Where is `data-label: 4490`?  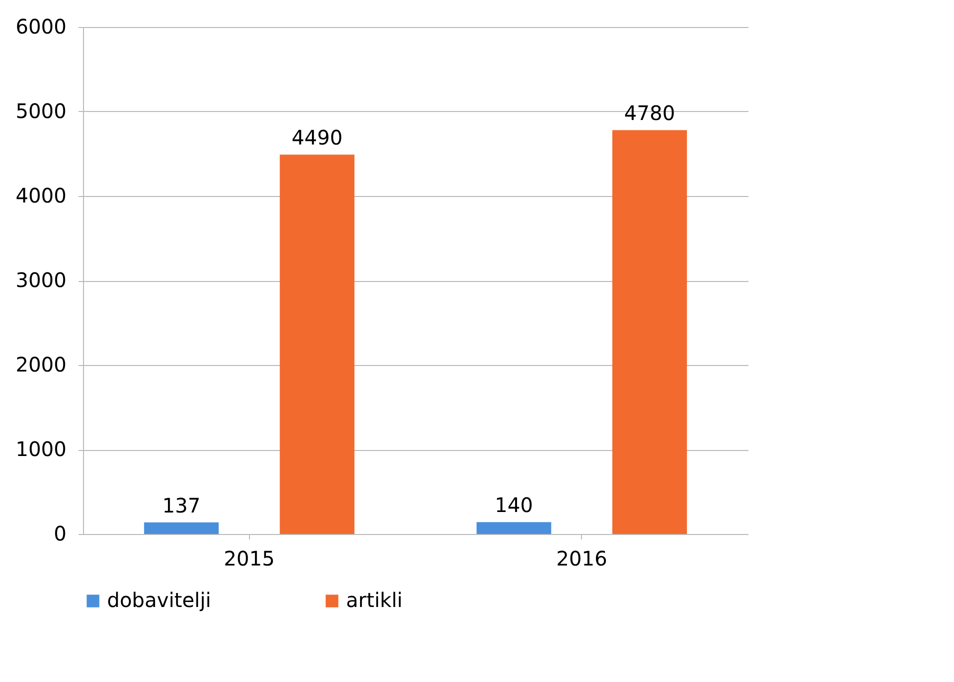
data-label: 4490 is located at coordinates (317, 138).